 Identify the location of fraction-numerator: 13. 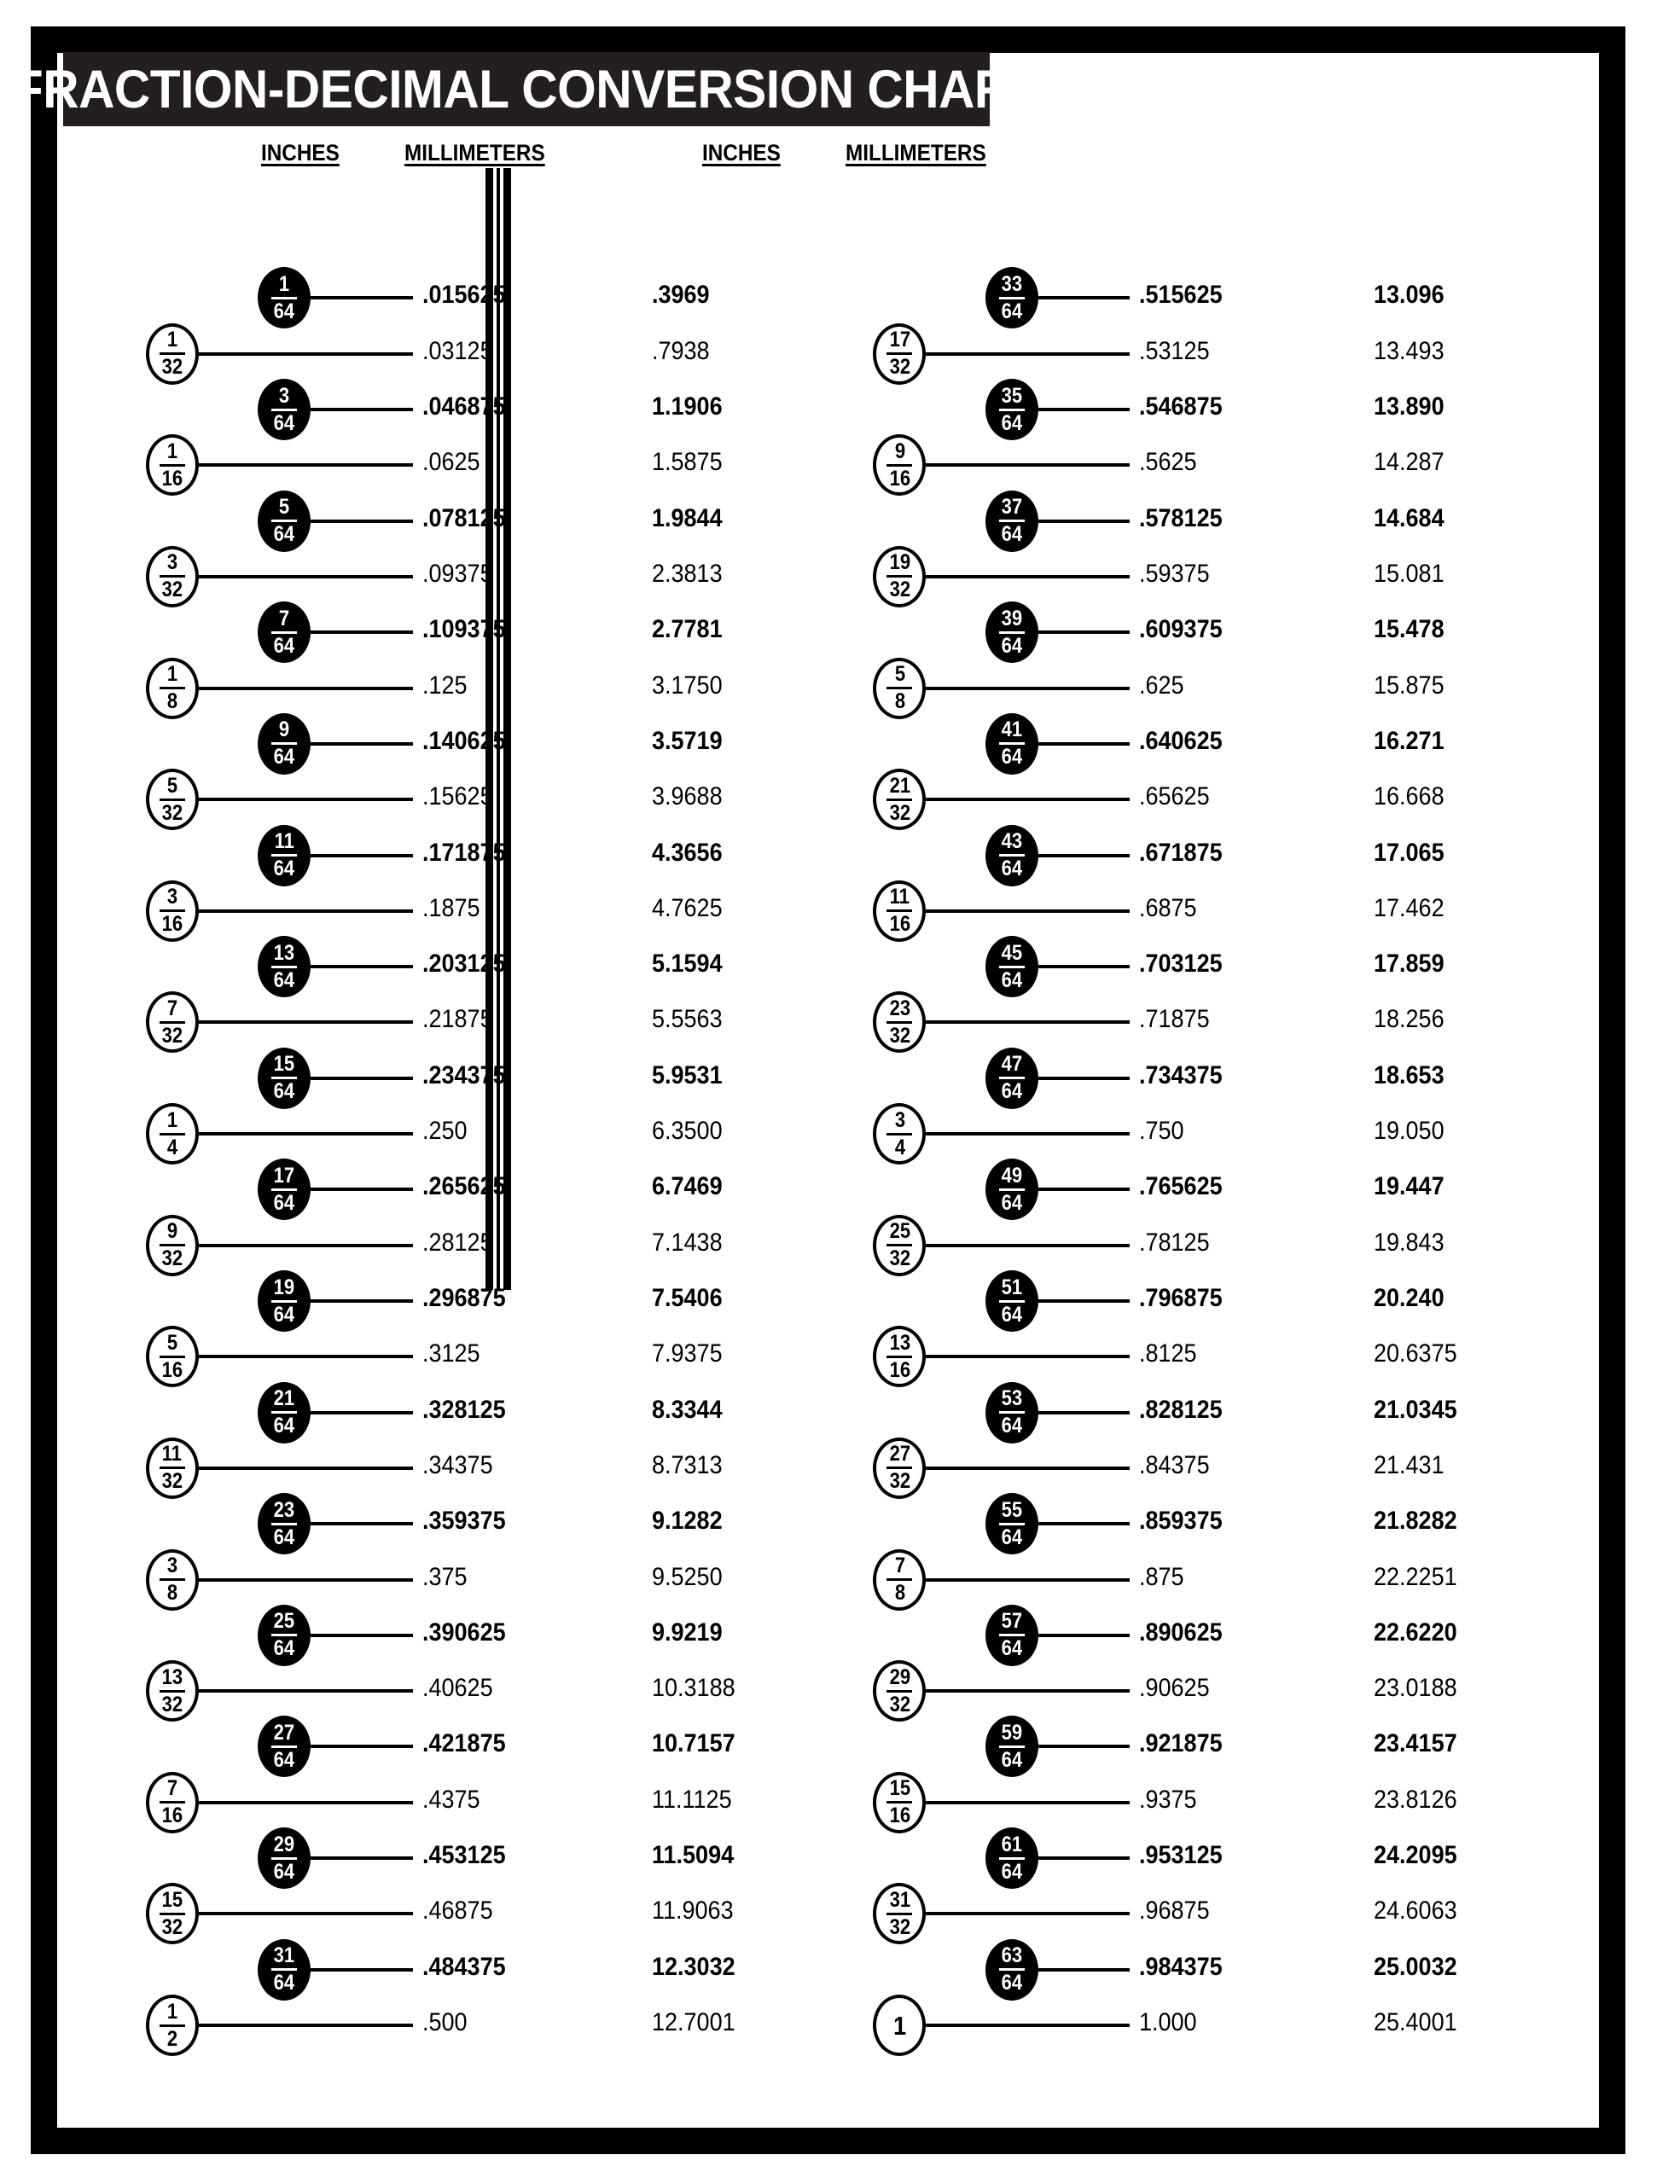
(172, 1677).